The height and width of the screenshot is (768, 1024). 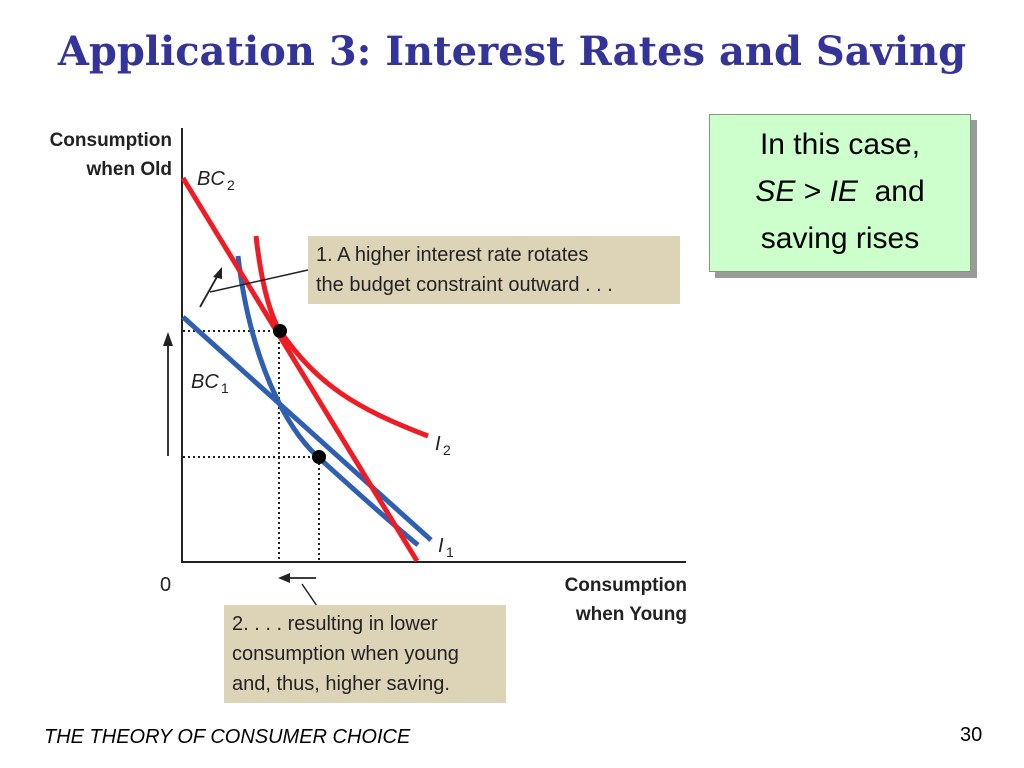 I want to click on y-axis-label-line1: Consumption, so click(x=111, y=140).